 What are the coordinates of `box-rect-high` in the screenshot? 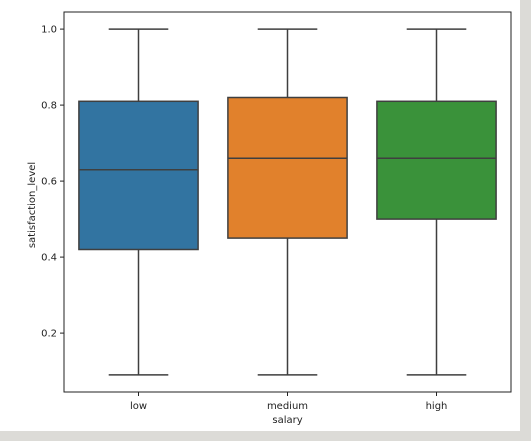 It's located at (436, 160).